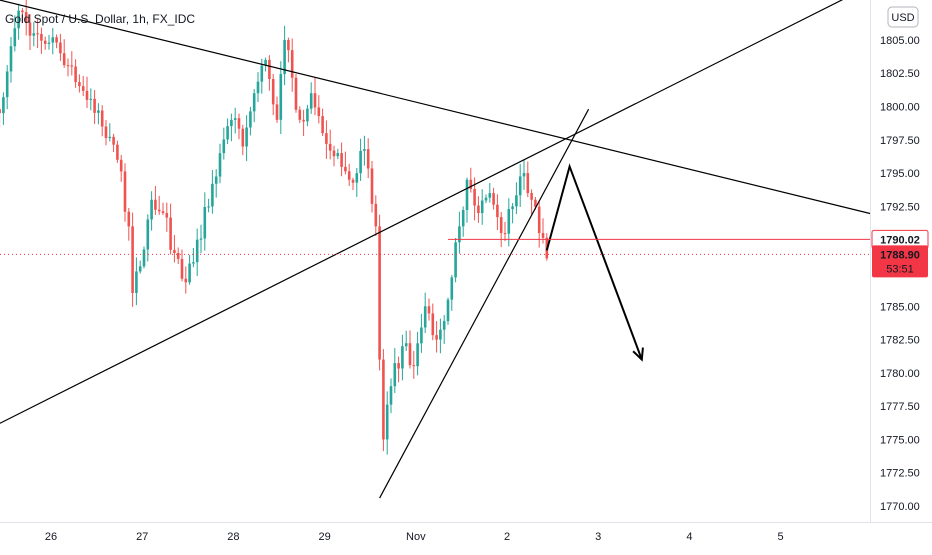 The image size is (932, 555). What do you see at coordinates (100, 19) in the screenshot?
I see `symbol-title: Gold Spot / U.S. Dollar, 1h, FX_IDC` at bounding box center [100, 19].